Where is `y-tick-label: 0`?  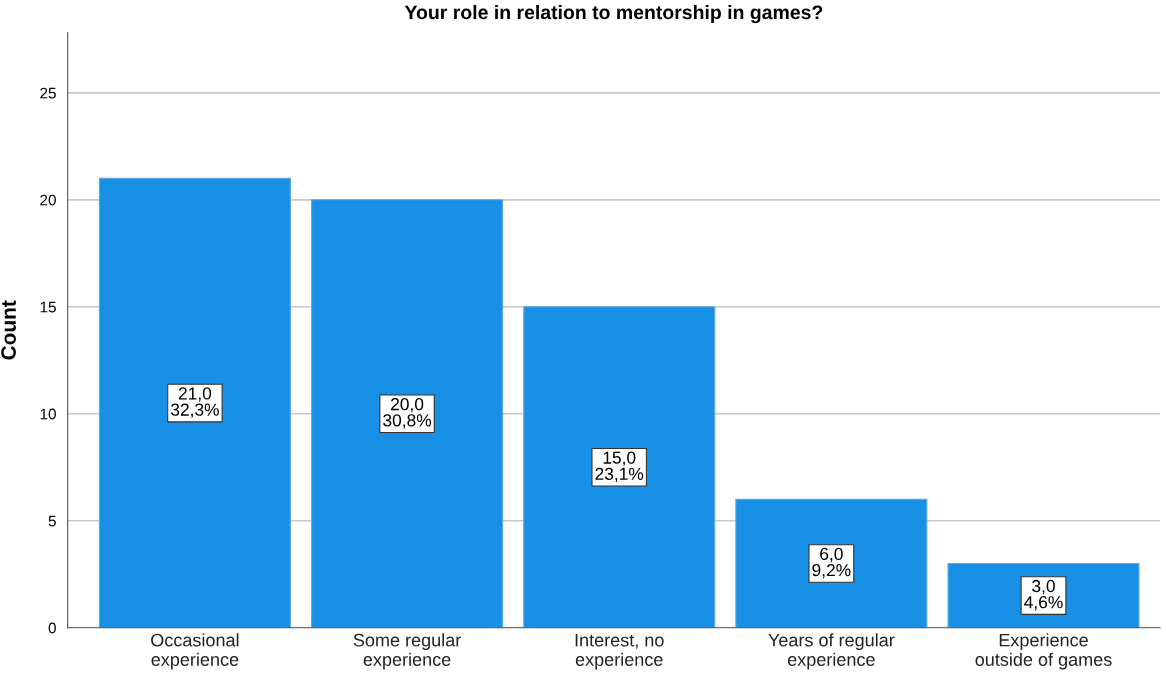 y-tick-label: 0 is located at coordinates (52, 628).